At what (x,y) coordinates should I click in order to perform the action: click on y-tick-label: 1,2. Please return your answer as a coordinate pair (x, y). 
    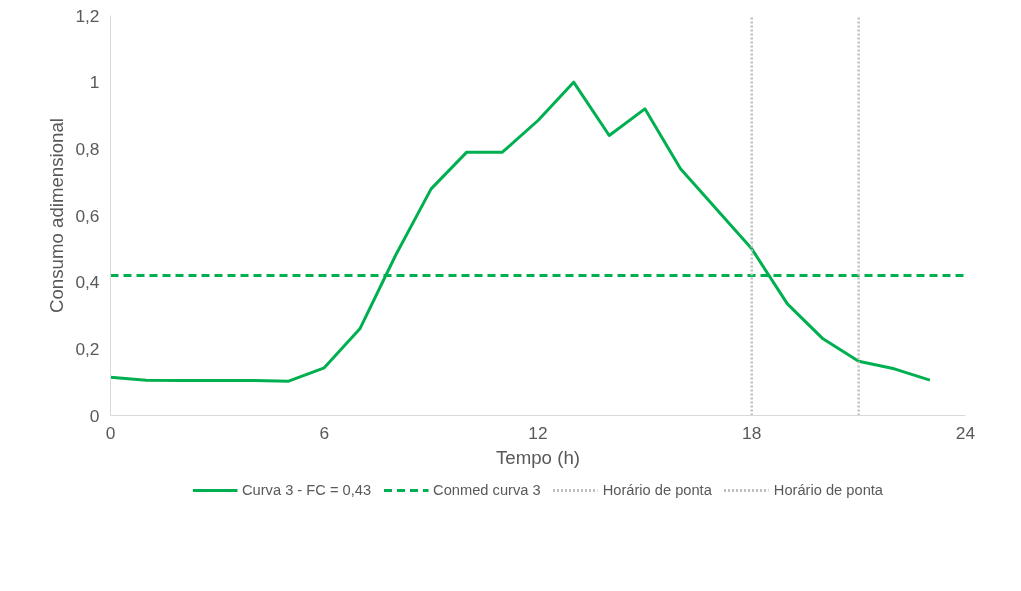
    Looking at the image, I should click on (87, 15).